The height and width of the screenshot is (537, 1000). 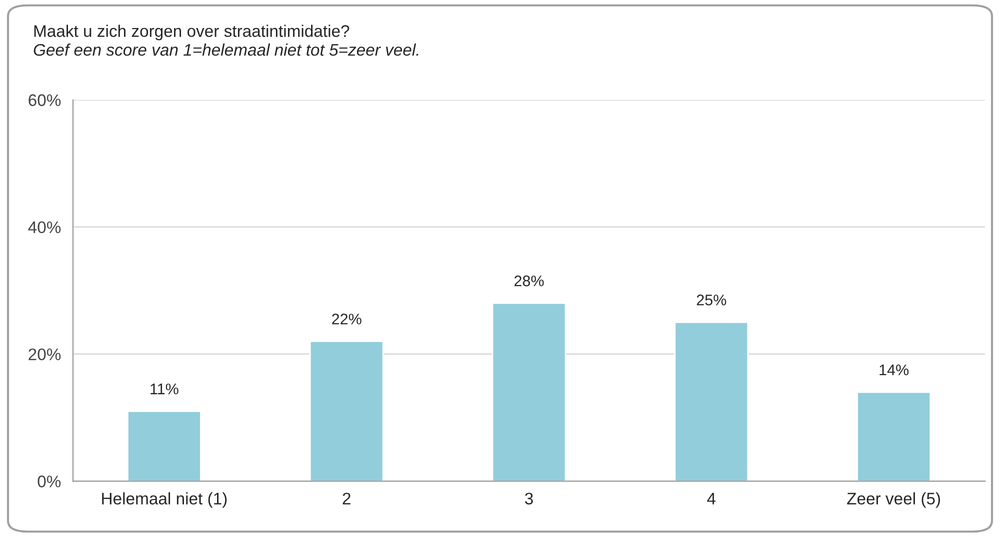 I want to click on x-tick-label: Zeer veel (5), so click(x=893, y=500).